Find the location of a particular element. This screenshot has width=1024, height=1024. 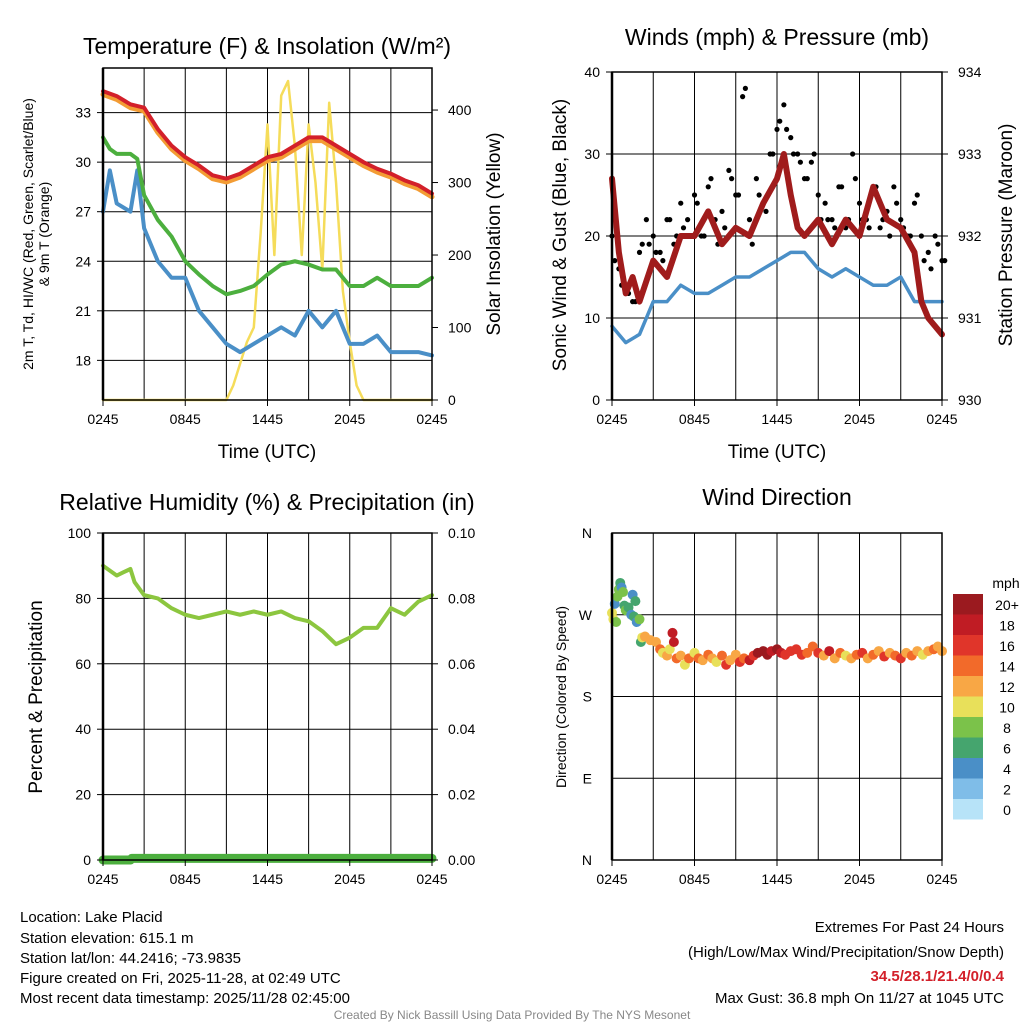

y2-tick-label: 0.10 is located at coordinates (461, 533).